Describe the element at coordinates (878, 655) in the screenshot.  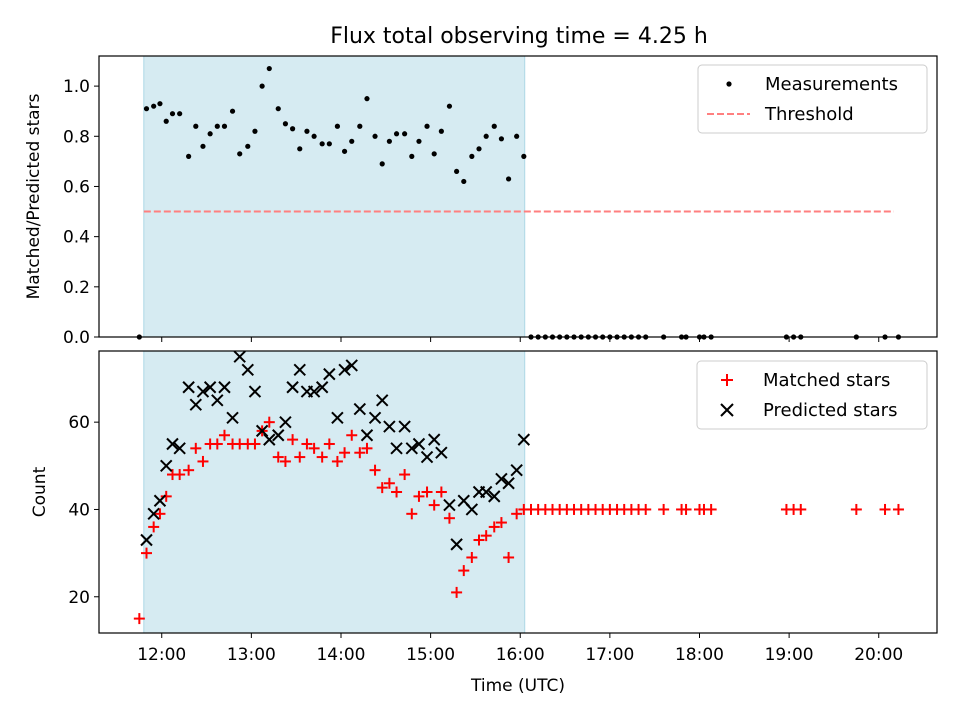
I see `bottom-x-tick-label: 20:00` at that location.